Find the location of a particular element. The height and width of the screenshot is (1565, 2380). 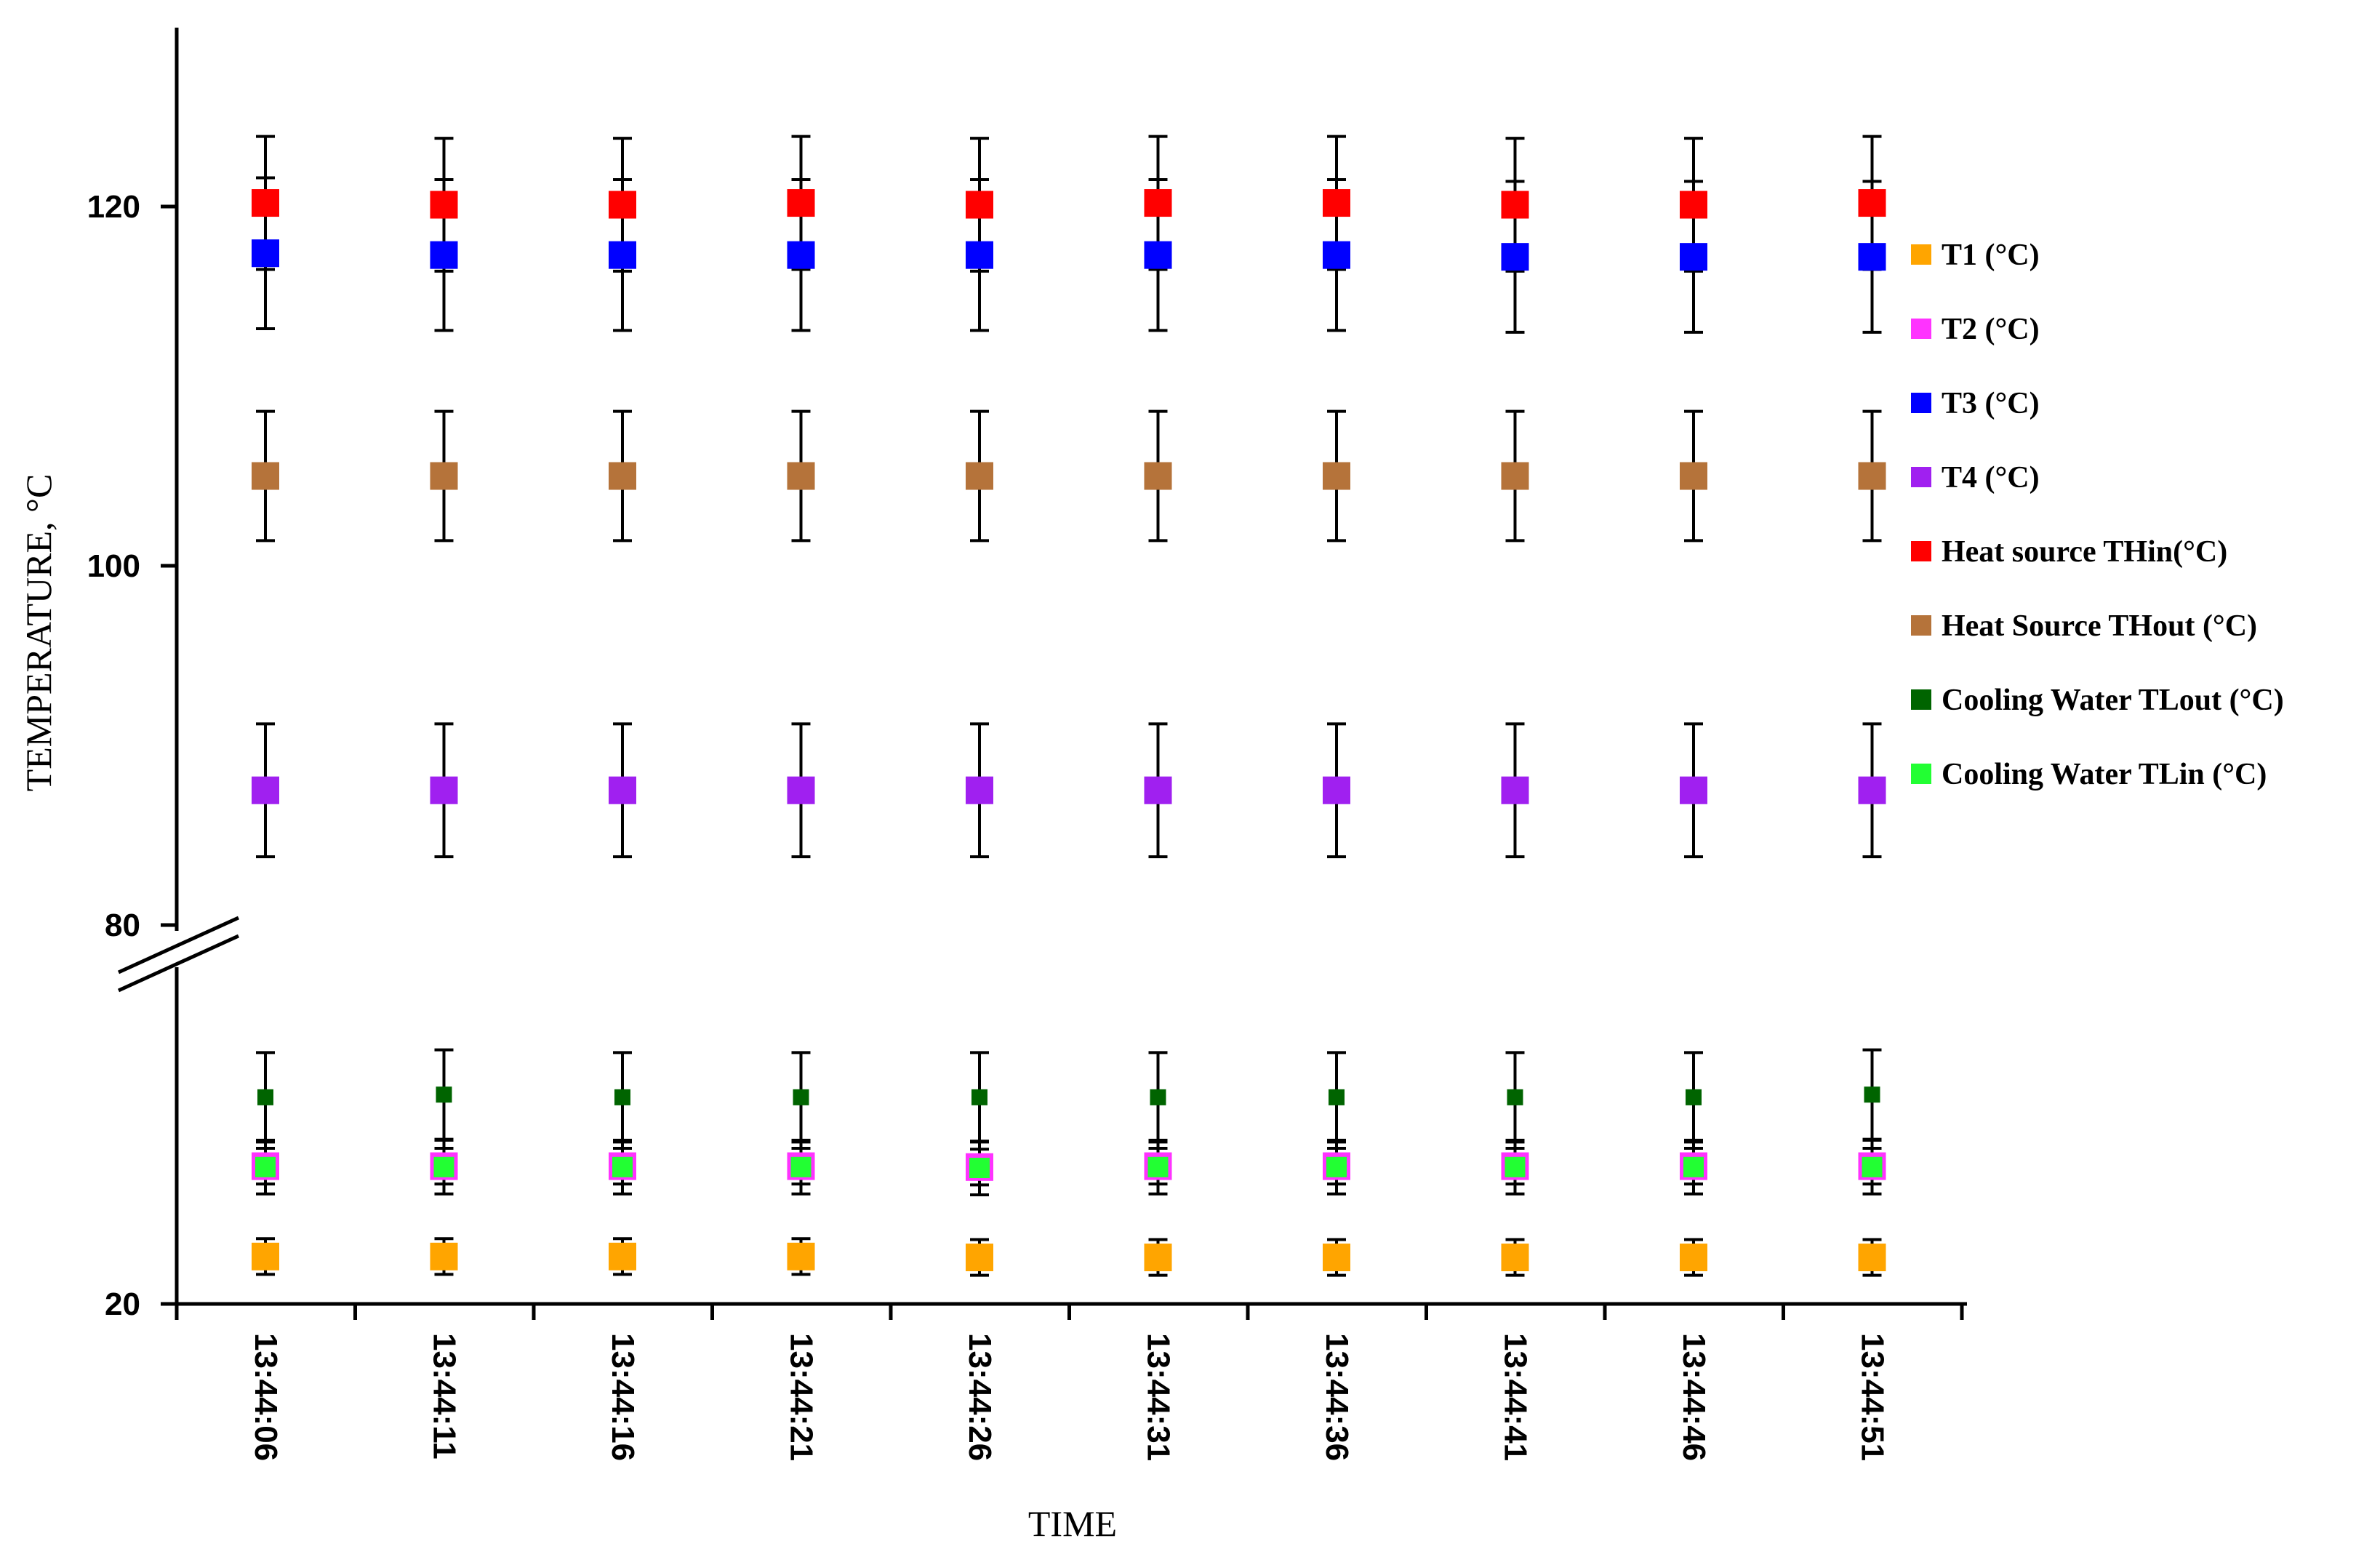

y-tick-label: 20 is located at coordinates (122, 1304).